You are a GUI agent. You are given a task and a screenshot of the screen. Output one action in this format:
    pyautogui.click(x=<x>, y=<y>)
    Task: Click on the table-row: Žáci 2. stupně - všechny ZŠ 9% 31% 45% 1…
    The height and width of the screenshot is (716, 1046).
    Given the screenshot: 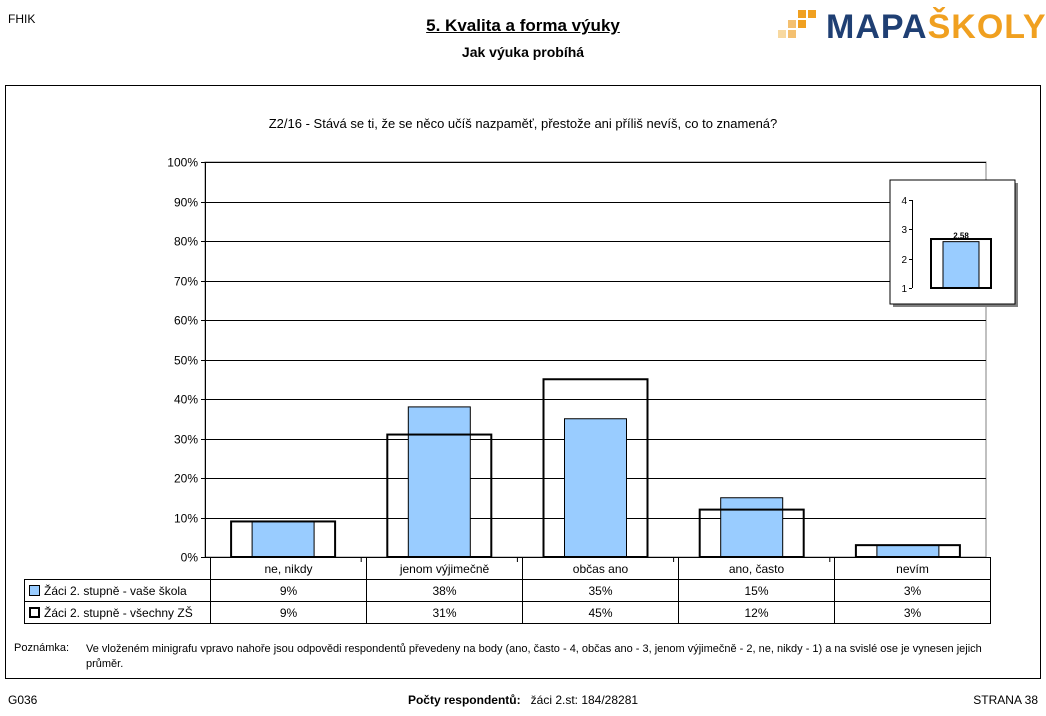 What is the action you would take?
    pyautogui.click(x=507, y=612)
    